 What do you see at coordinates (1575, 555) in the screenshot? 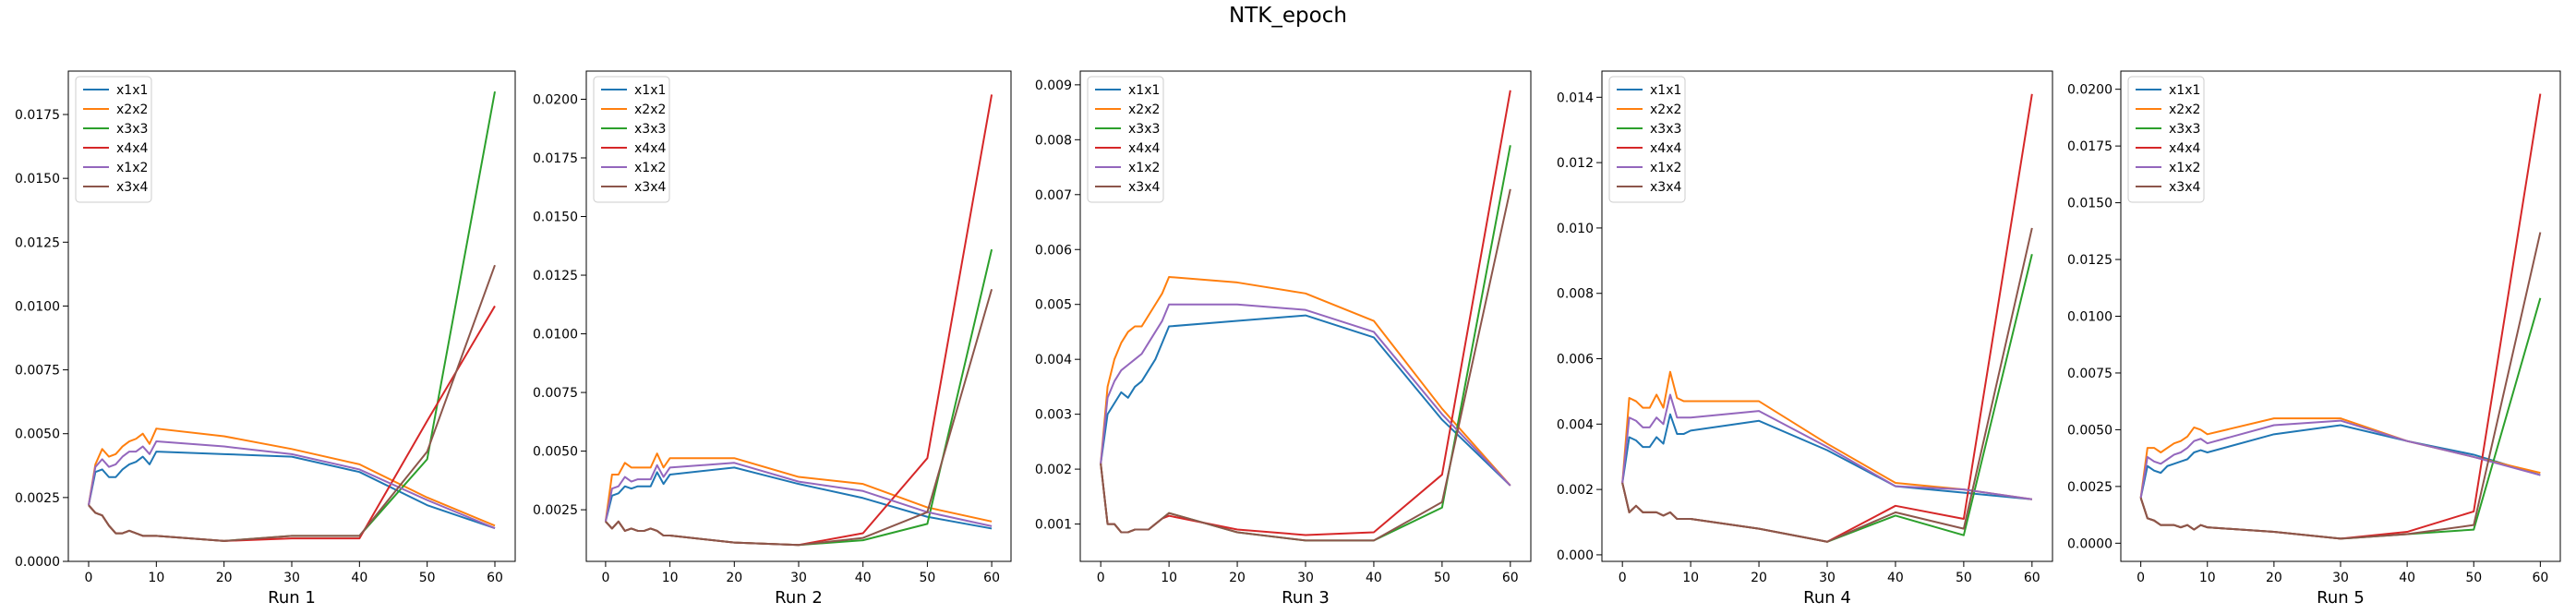
I see `y-tick-label: 0.000` at bounding box center [1575, 555].